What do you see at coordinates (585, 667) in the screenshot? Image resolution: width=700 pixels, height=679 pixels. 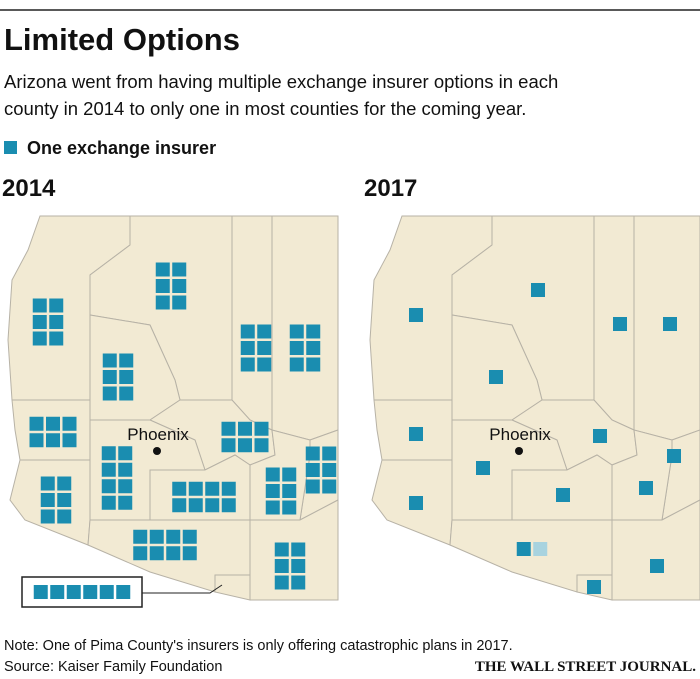 I see `brand: THE WALL STREET JOURNAL.` at bounding box center [585, 667].